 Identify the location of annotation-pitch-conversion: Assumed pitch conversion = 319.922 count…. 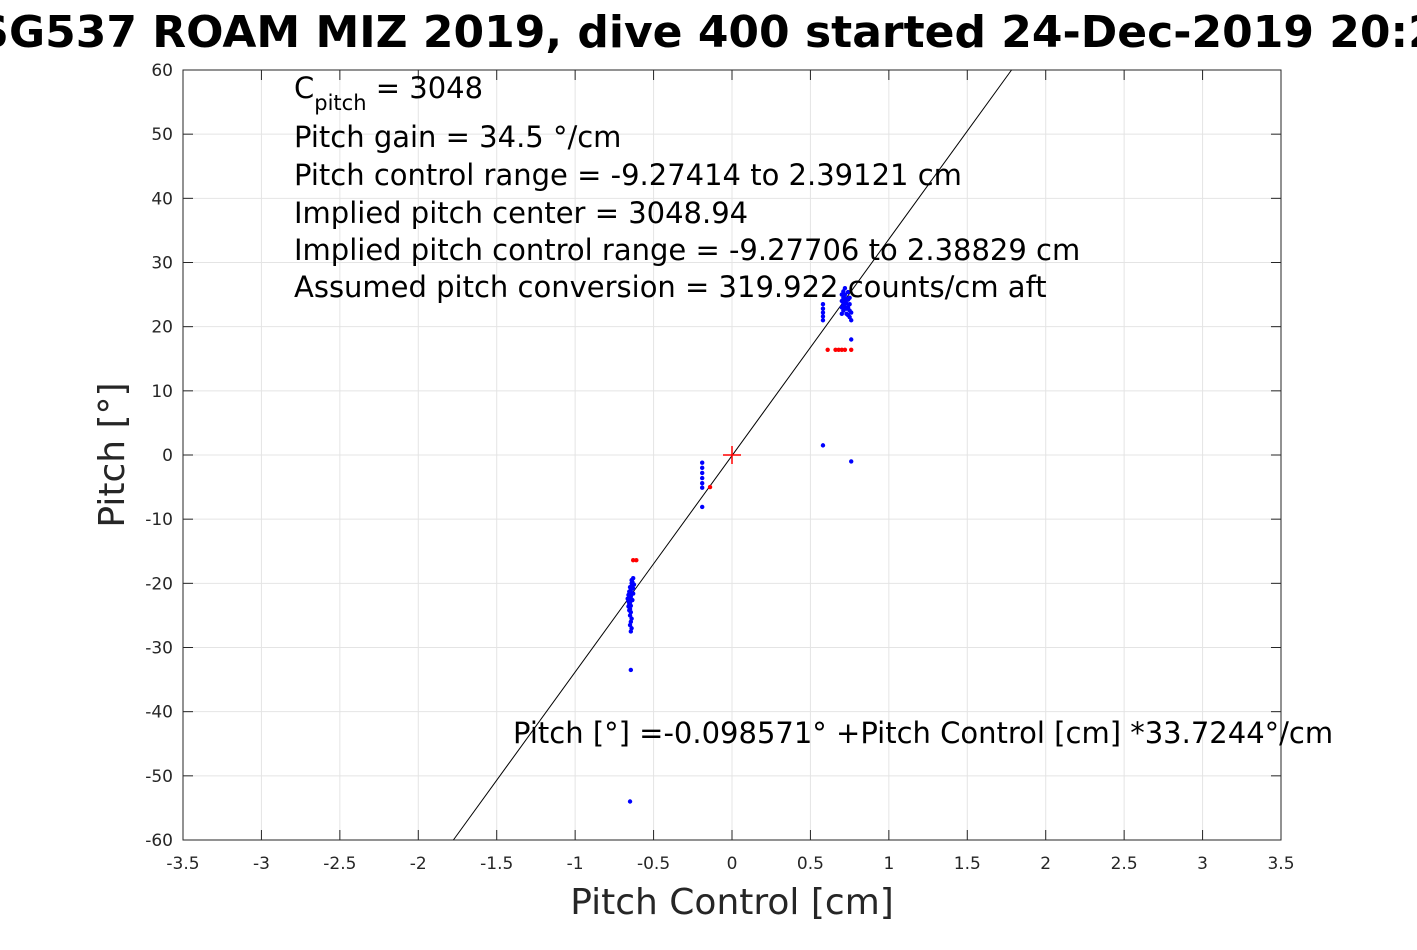
(670, 287).